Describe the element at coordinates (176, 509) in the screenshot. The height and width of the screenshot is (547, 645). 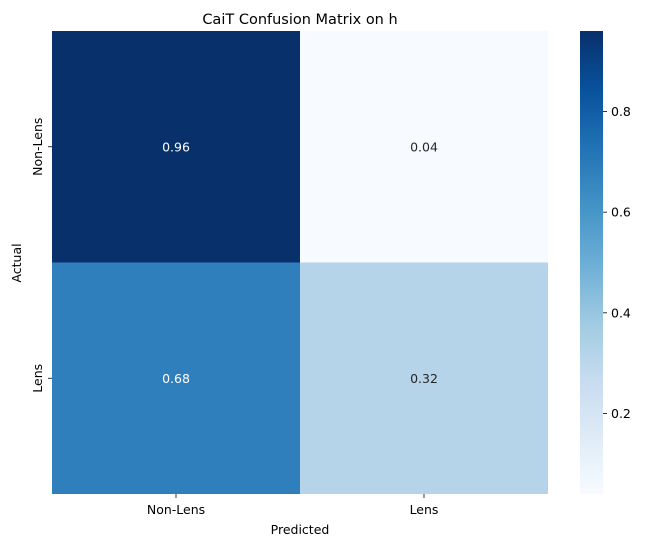
I see `x-tick-label: Non-Lens` at that location.